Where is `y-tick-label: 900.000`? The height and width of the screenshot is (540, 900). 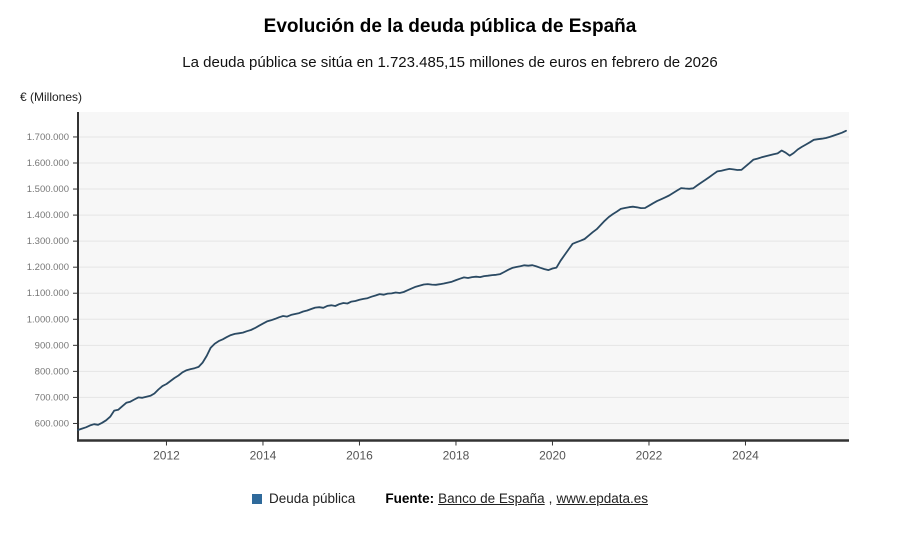
y-tick-label: 900.000 is located at coordinates (52, 345).